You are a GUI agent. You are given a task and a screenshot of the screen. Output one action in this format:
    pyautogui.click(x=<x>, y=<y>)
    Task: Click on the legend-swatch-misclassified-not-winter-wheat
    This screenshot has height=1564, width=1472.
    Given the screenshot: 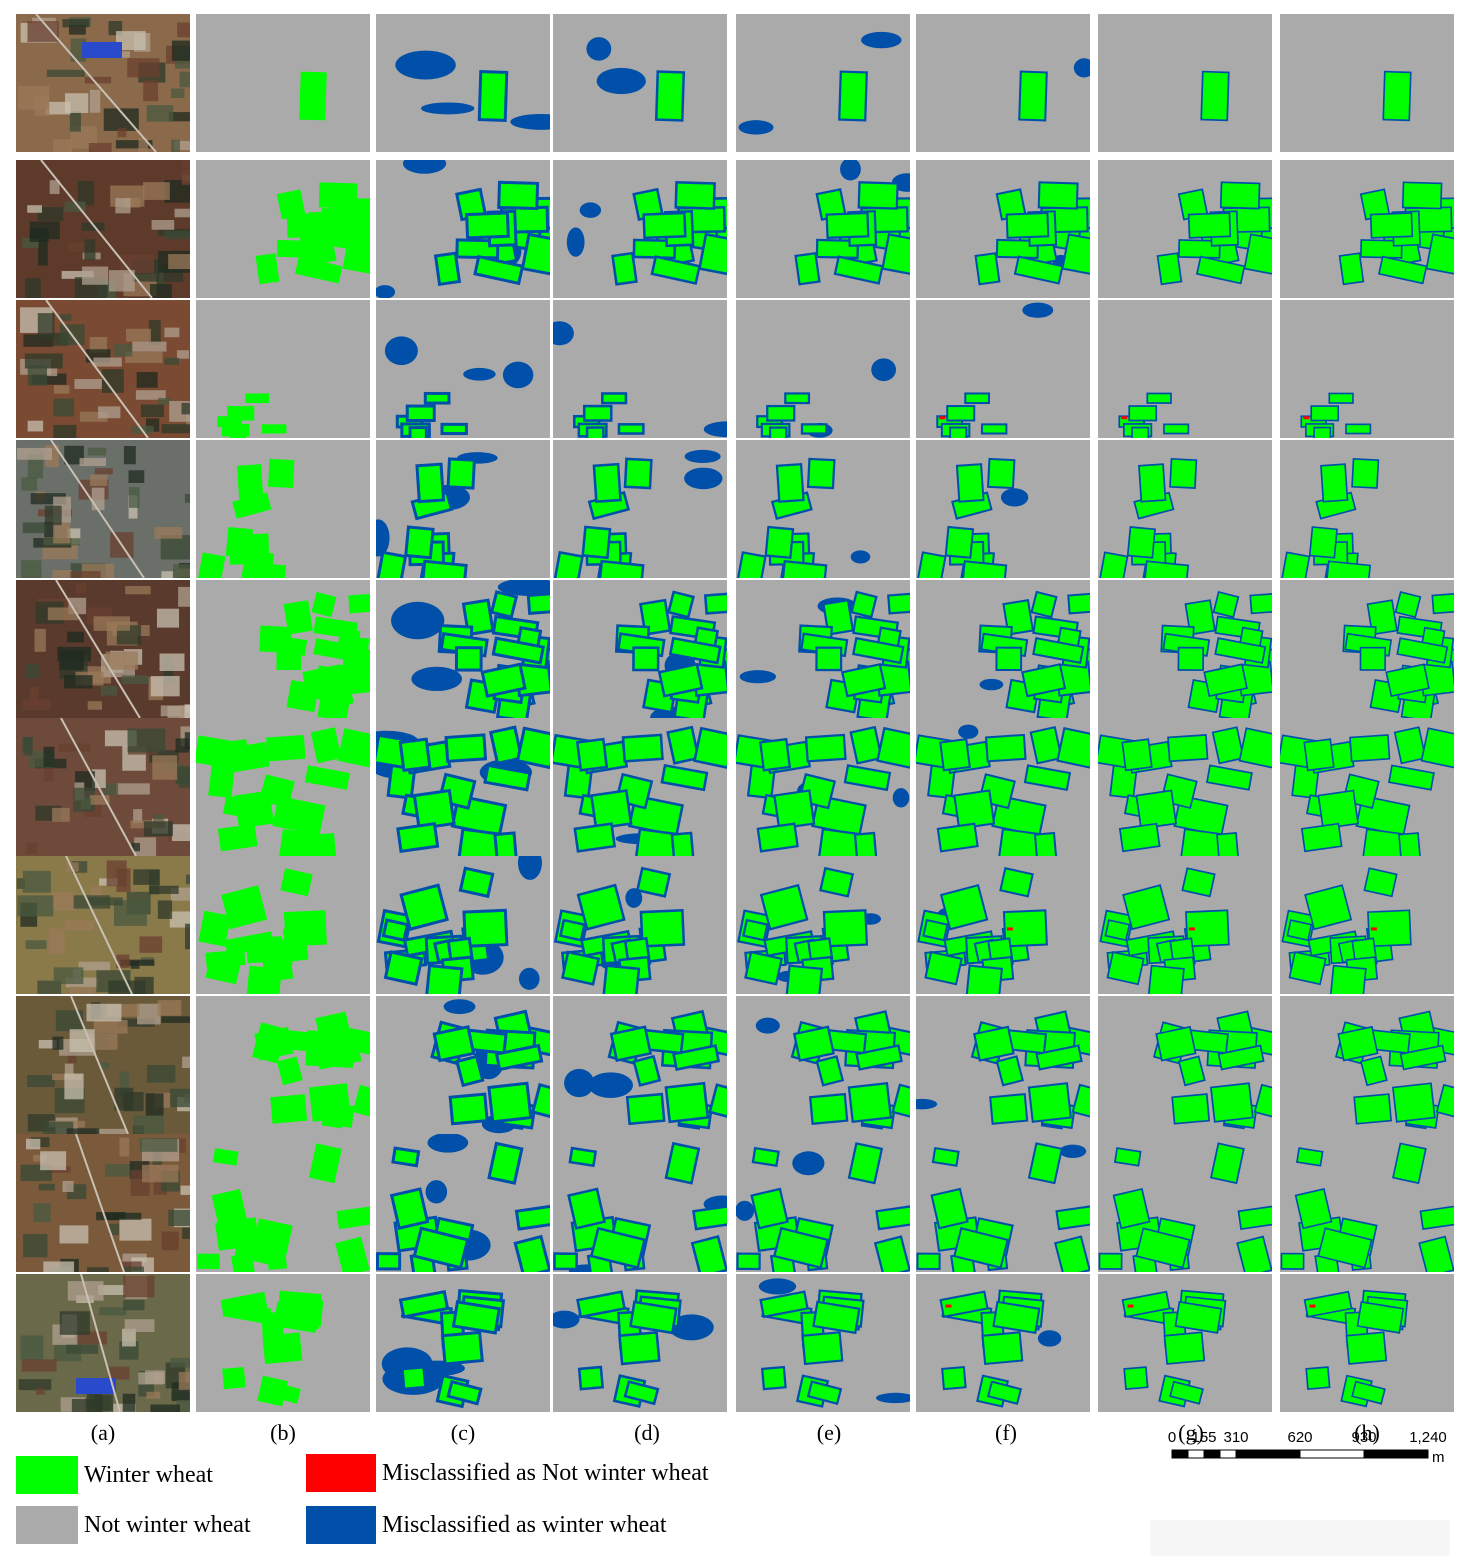 What is the action you would take?
    pyautogui.click(x=341, y=1473)
    